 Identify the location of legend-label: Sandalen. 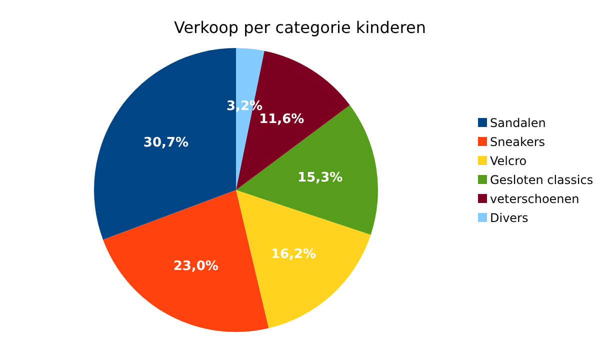
(518, 123).